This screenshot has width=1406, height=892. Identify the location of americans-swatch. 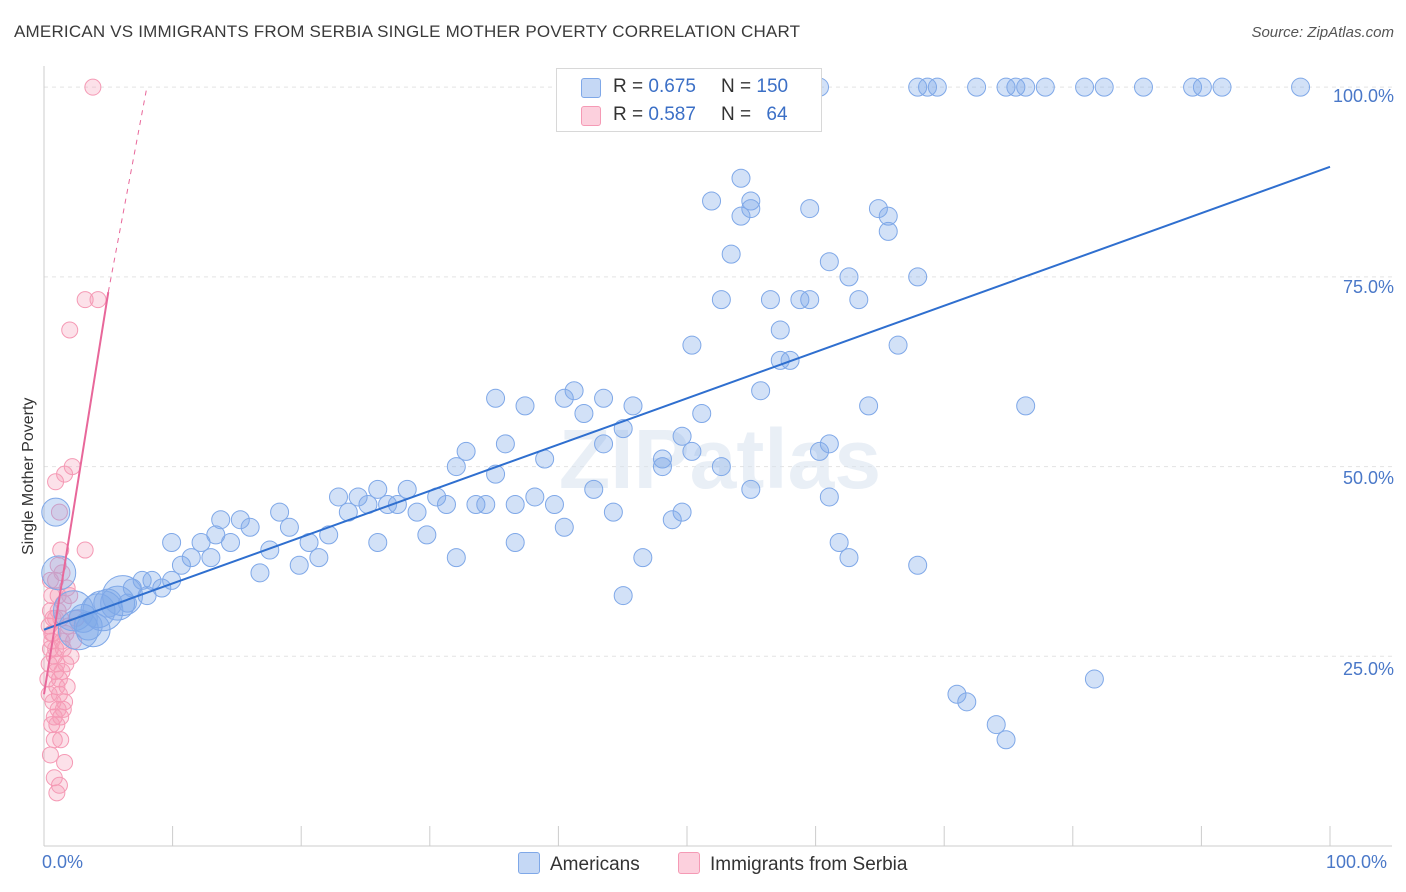
(529, 863).